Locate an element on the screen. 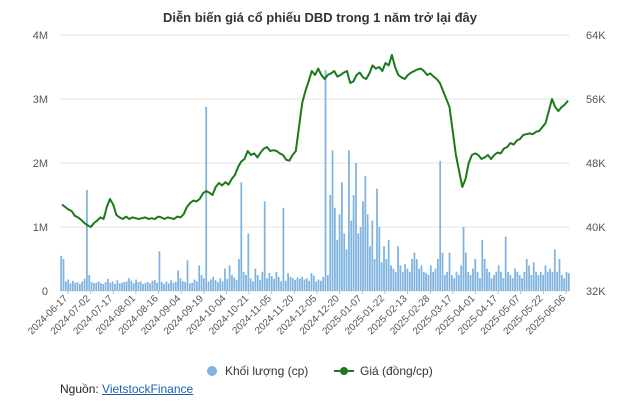 The image size is (623, 420). y-right-tick-label: 32K is located at coordinates (596, 292).